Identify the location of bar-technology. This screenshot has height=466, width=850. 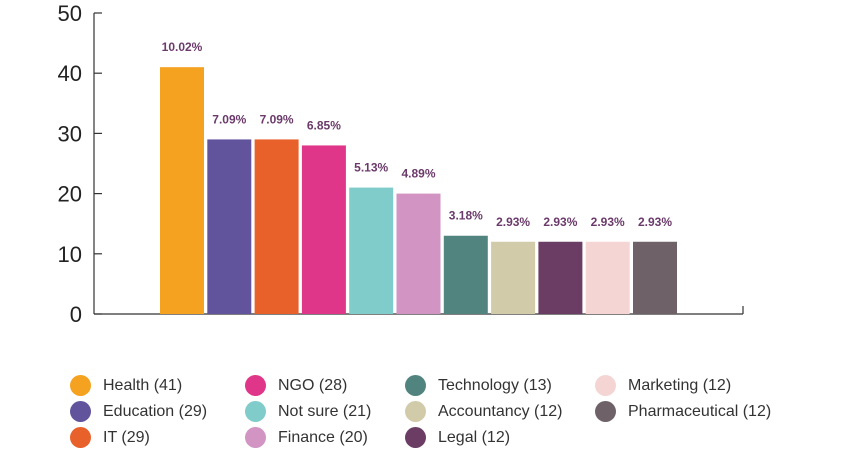
(465, 274).